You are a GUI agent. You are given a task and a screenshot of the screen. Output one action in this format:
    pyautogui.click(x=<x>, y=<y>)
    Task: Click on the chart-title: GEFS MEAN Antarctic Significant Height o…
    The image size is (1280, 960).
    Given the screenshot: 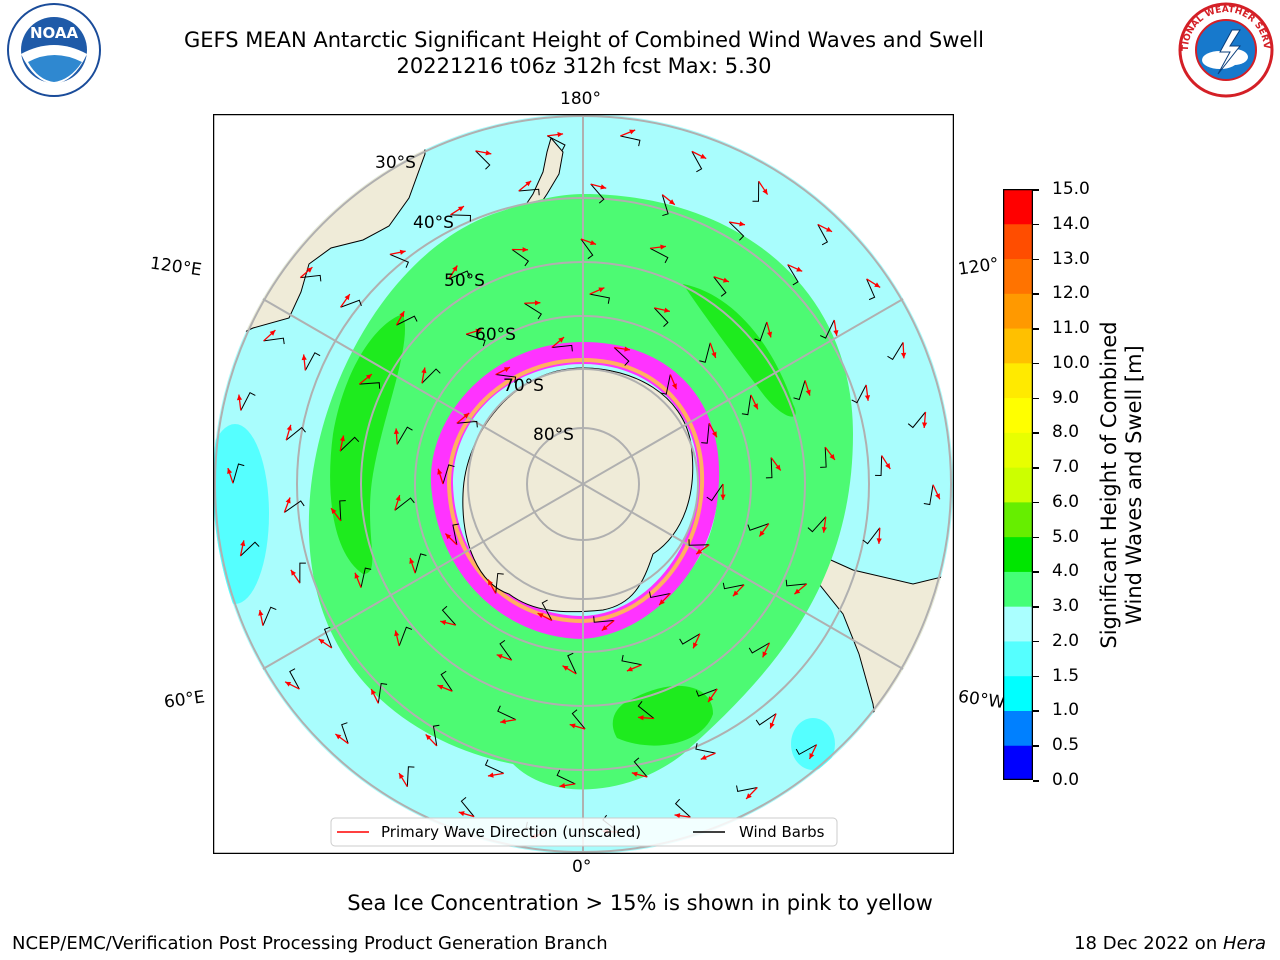 What is the action you would take?
    pyautogui.click(x=584, y=40)
    